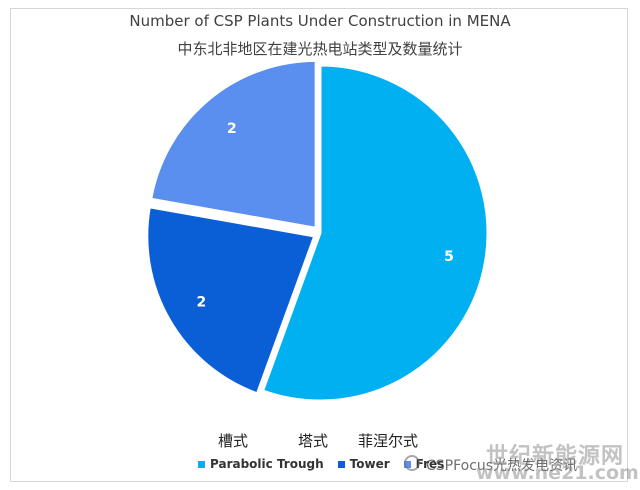  Describe the element at coordinates (449, 257) in the screenshot. I see `data-label-parabolic-trough: 5` at that location.